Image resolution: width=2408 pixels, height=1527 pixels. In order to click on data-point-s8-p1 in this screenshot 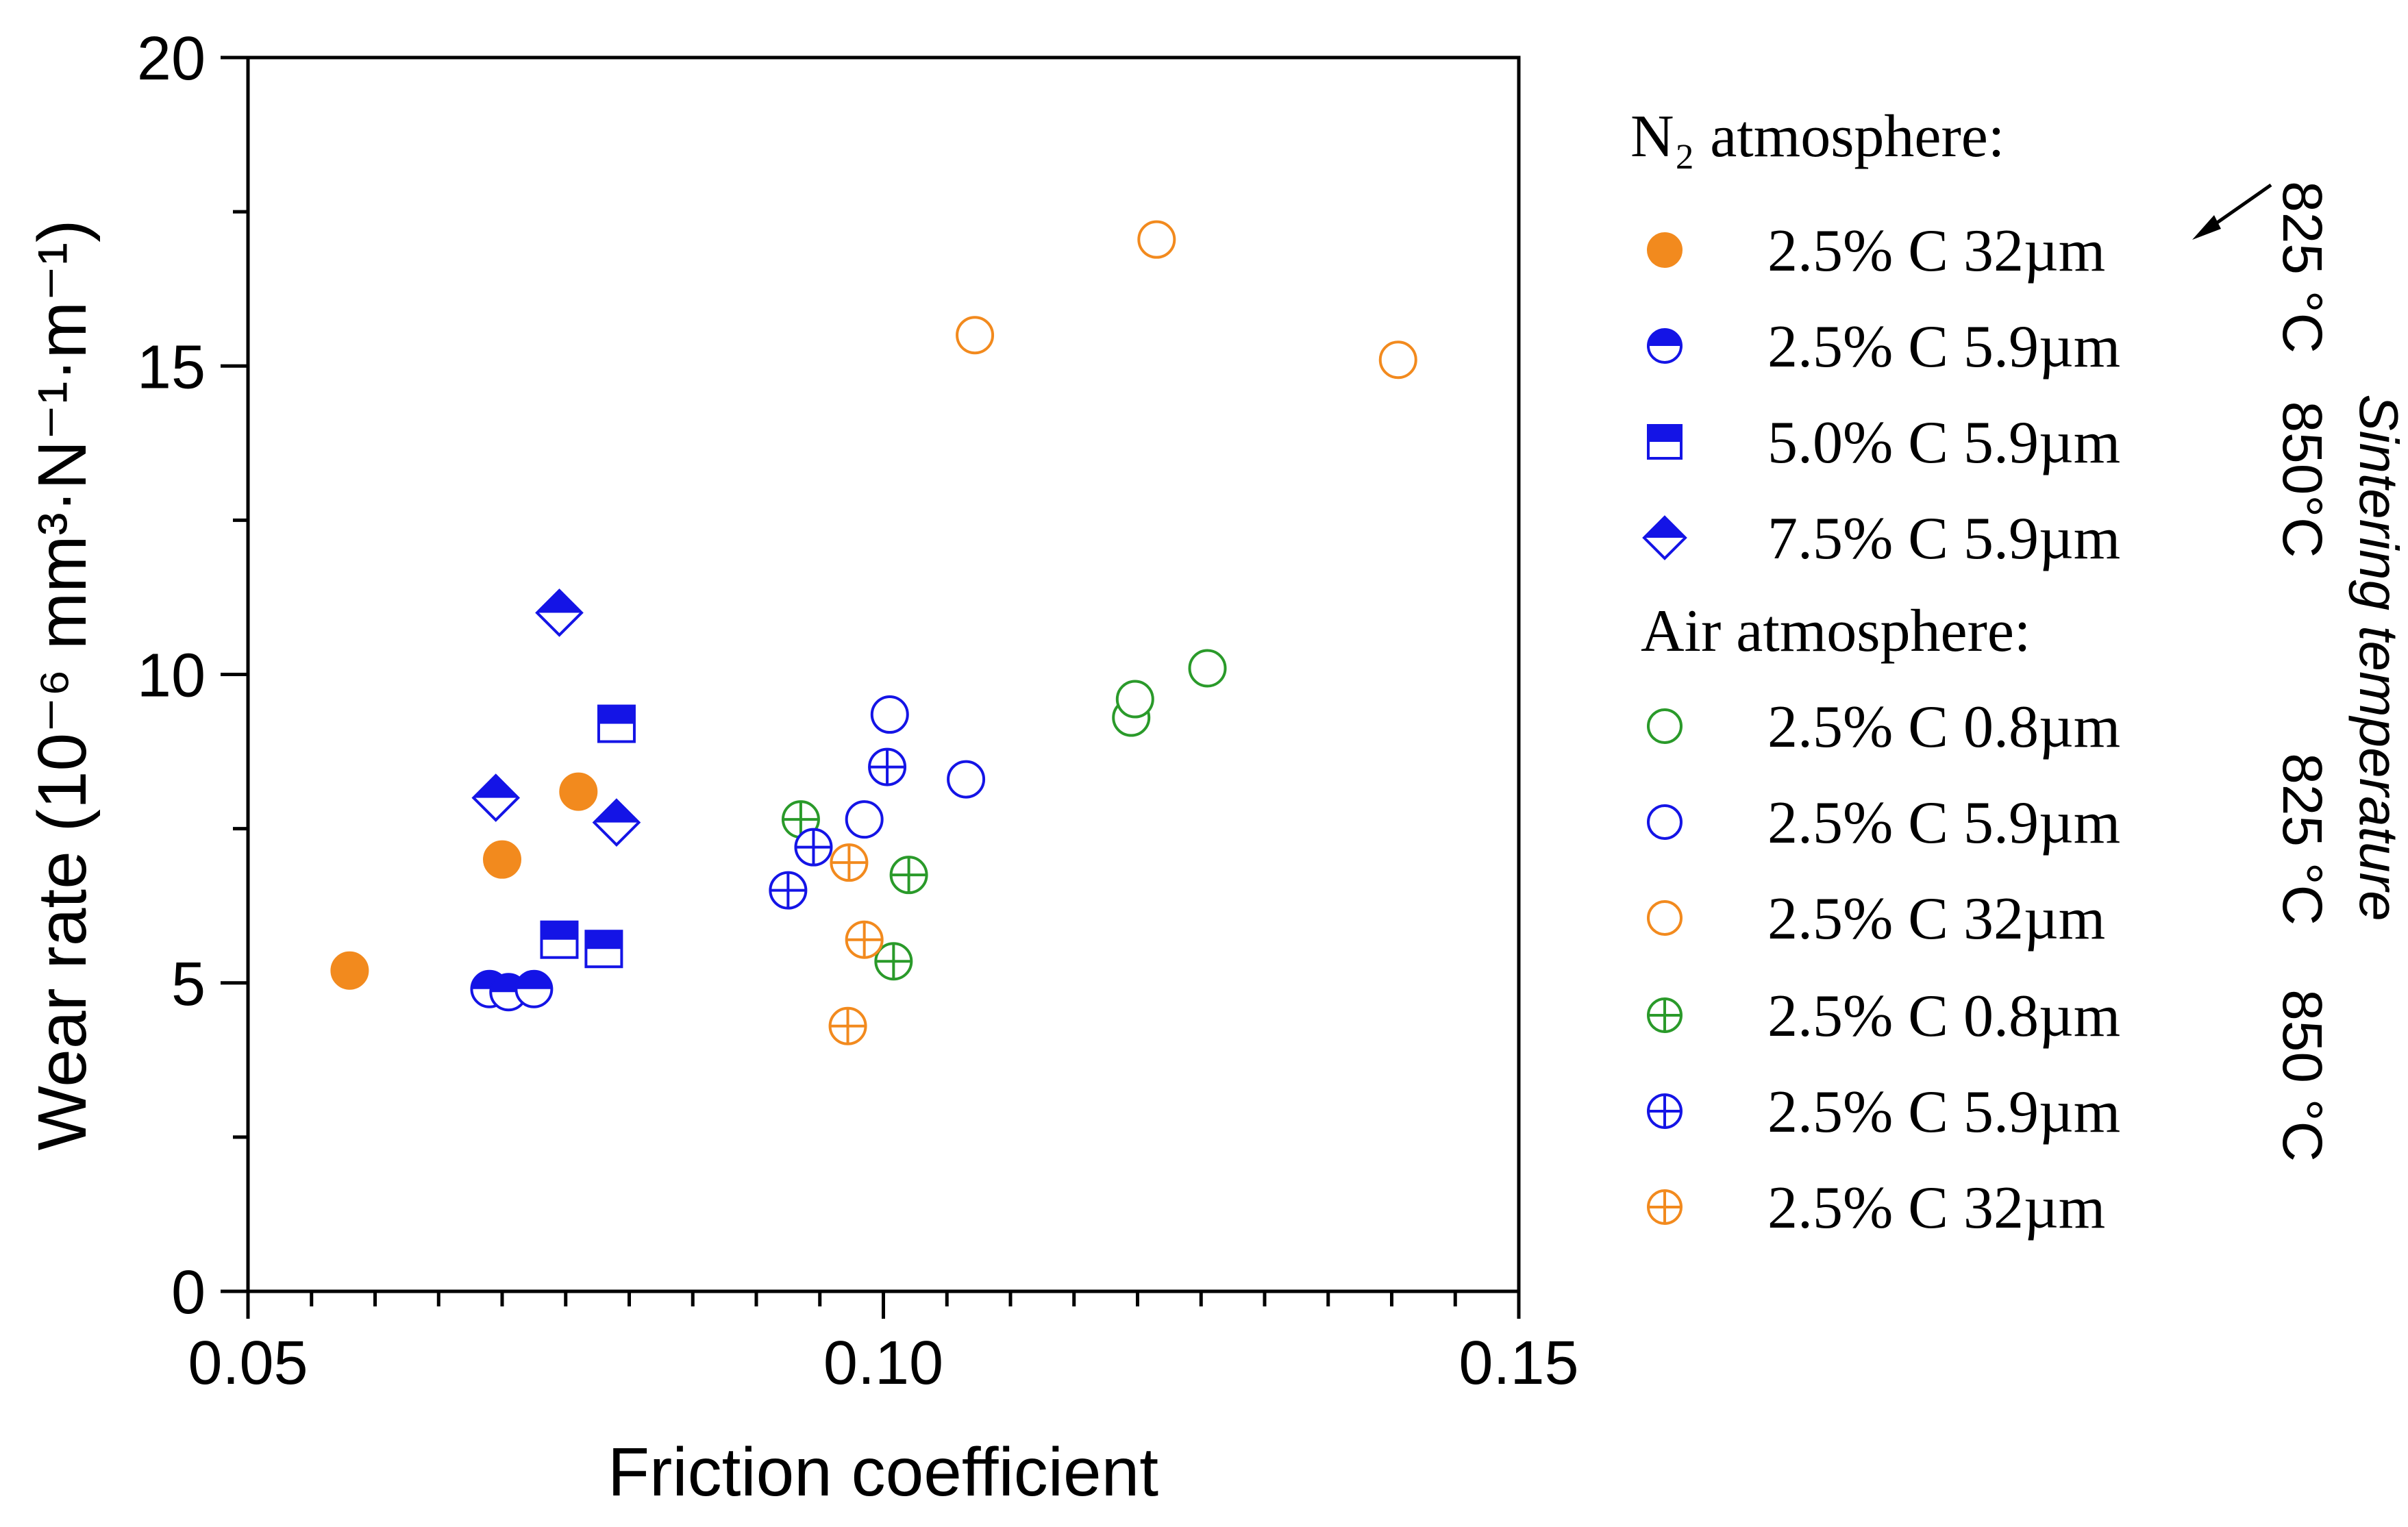, I will do `click(814, 848)`.